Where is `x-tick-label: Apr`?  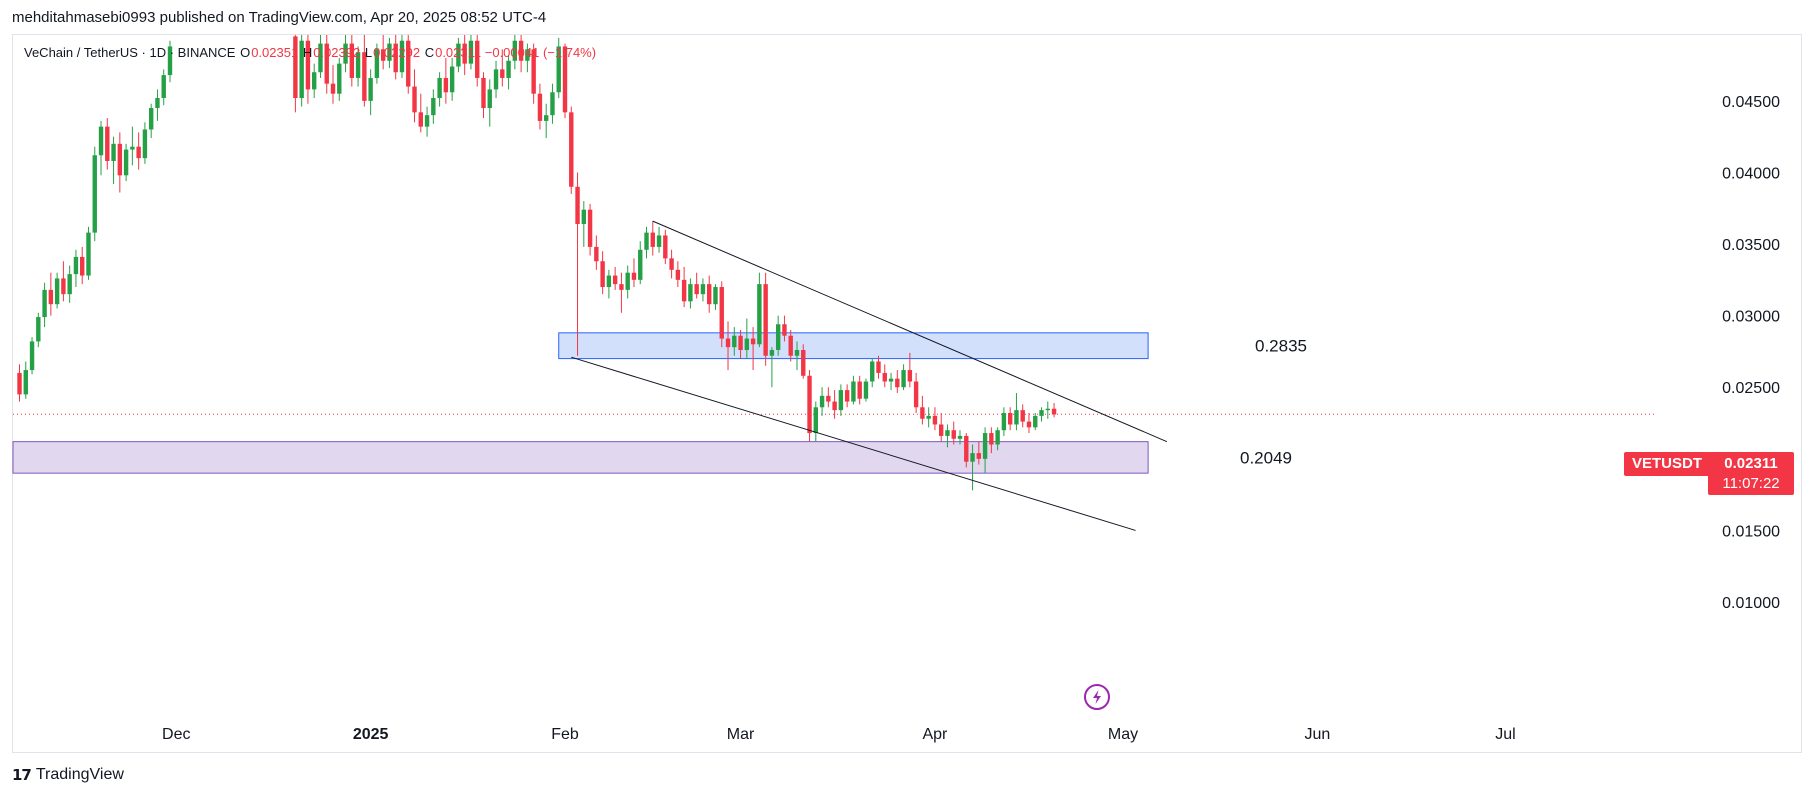
x-tick-label: Apr is located at coordinates (935, 734).